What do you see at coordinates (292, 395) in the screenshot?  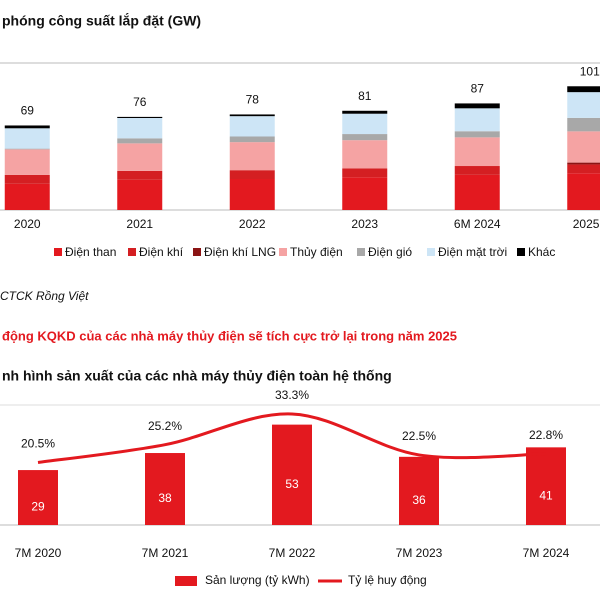 I see `line-label: 33.3%` at bounding box center [292, 395].